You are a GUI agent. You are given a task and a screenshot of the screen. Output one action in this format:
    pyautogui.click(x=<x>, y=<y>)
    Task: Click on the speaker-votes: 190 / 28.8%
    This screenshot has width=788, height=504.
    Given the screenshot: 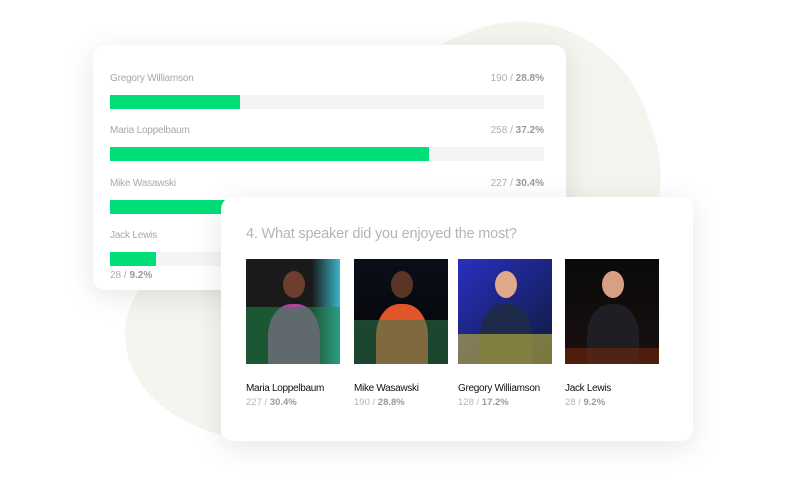 What is the action you would take?
    pyautogui.click(x=379, y=402)
    